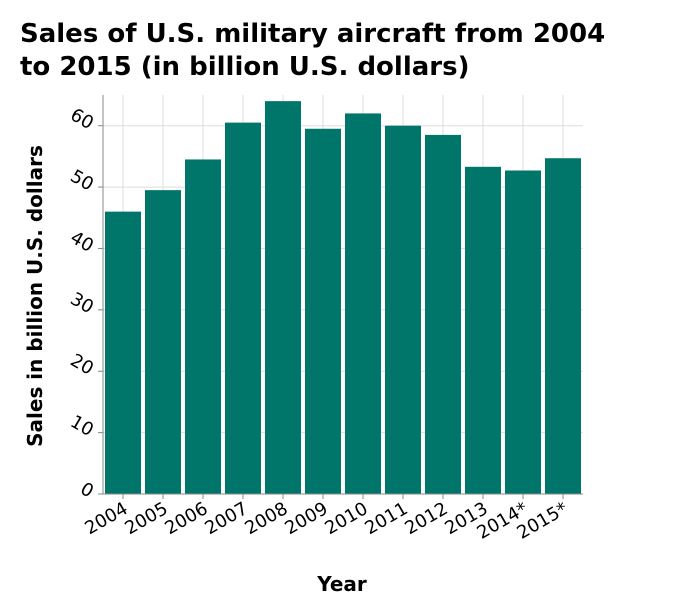 This screenshot has height=616, width=674. Describe the element at coordinates (123, 352) in the screenshot. I see `bar-2004` at that location.